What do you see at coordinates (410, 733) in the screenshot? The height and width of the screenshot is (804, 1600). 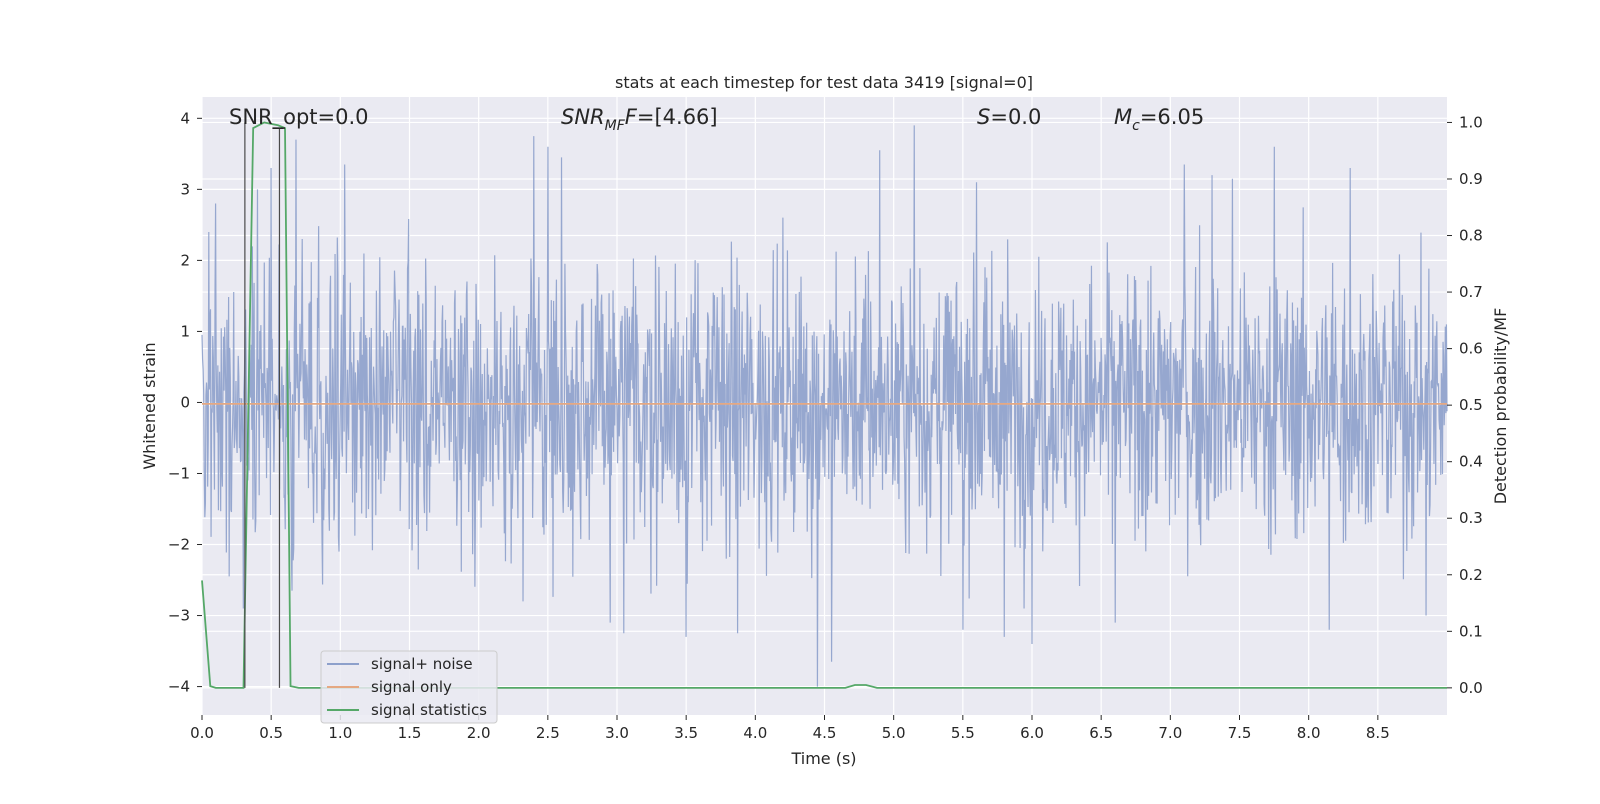 I see `x-tick-label: 1.5` at bounding box center [410, 733].